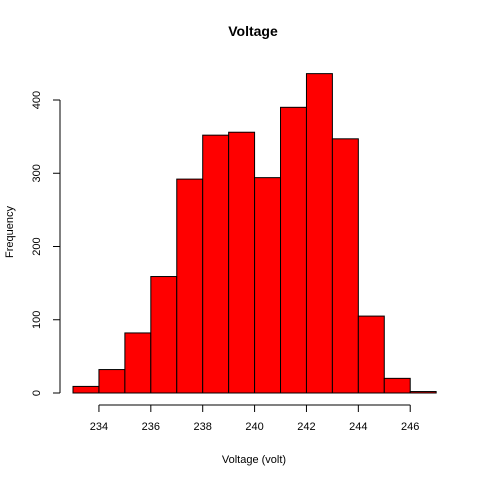 This screenshot has height=480, width=480. What do you see at coordinates (37, 320) in the screenshot?
I see `y-tick-label: 100` at bounding box center [37, 320].